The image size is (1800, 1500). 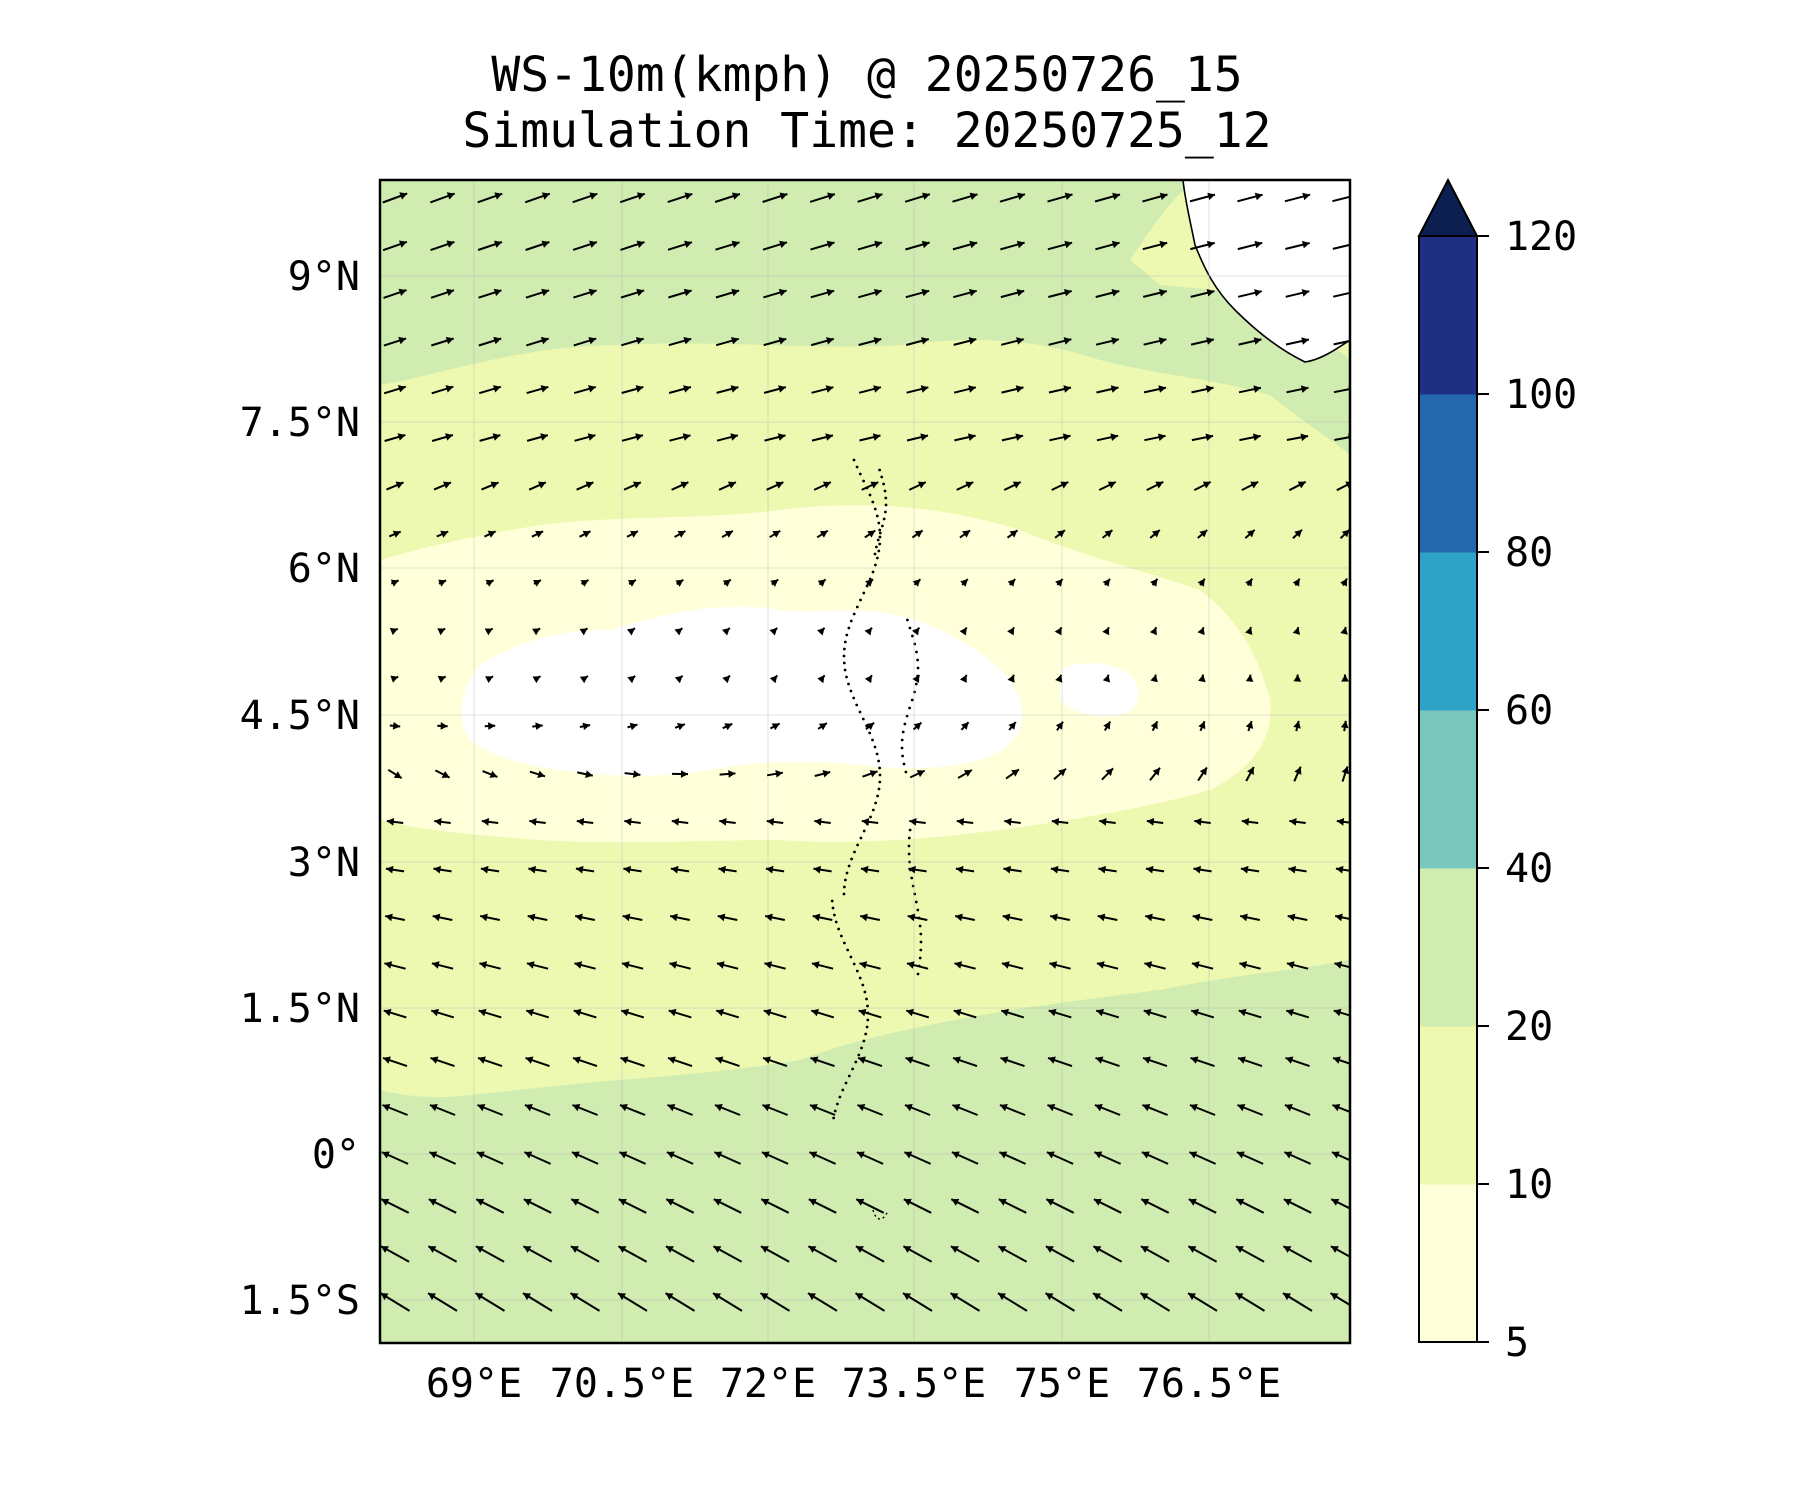 I want to click on latitude-tick-label: 6°N, so click(x=324, y=569).